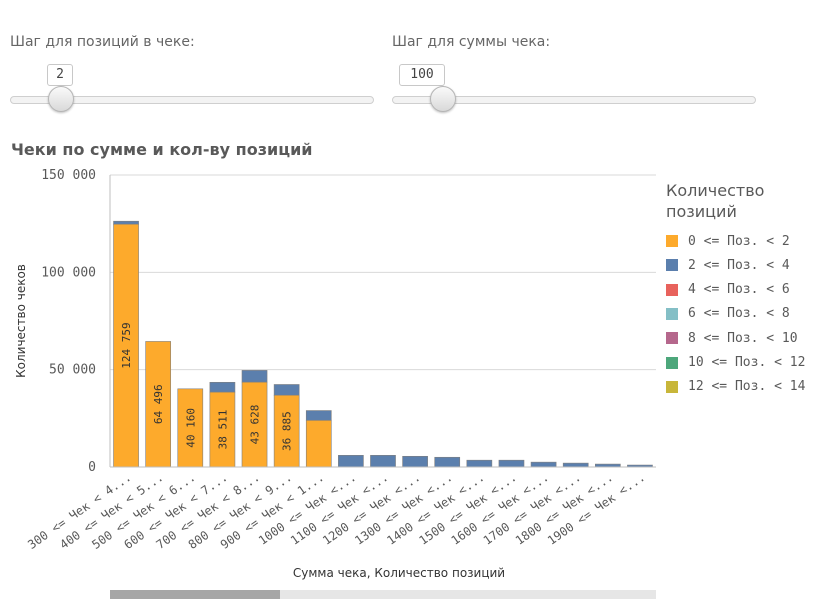 The width and height of the screenshot is (819, 608). I want to click on y-tick-label: 100 000, so click(68, 272).